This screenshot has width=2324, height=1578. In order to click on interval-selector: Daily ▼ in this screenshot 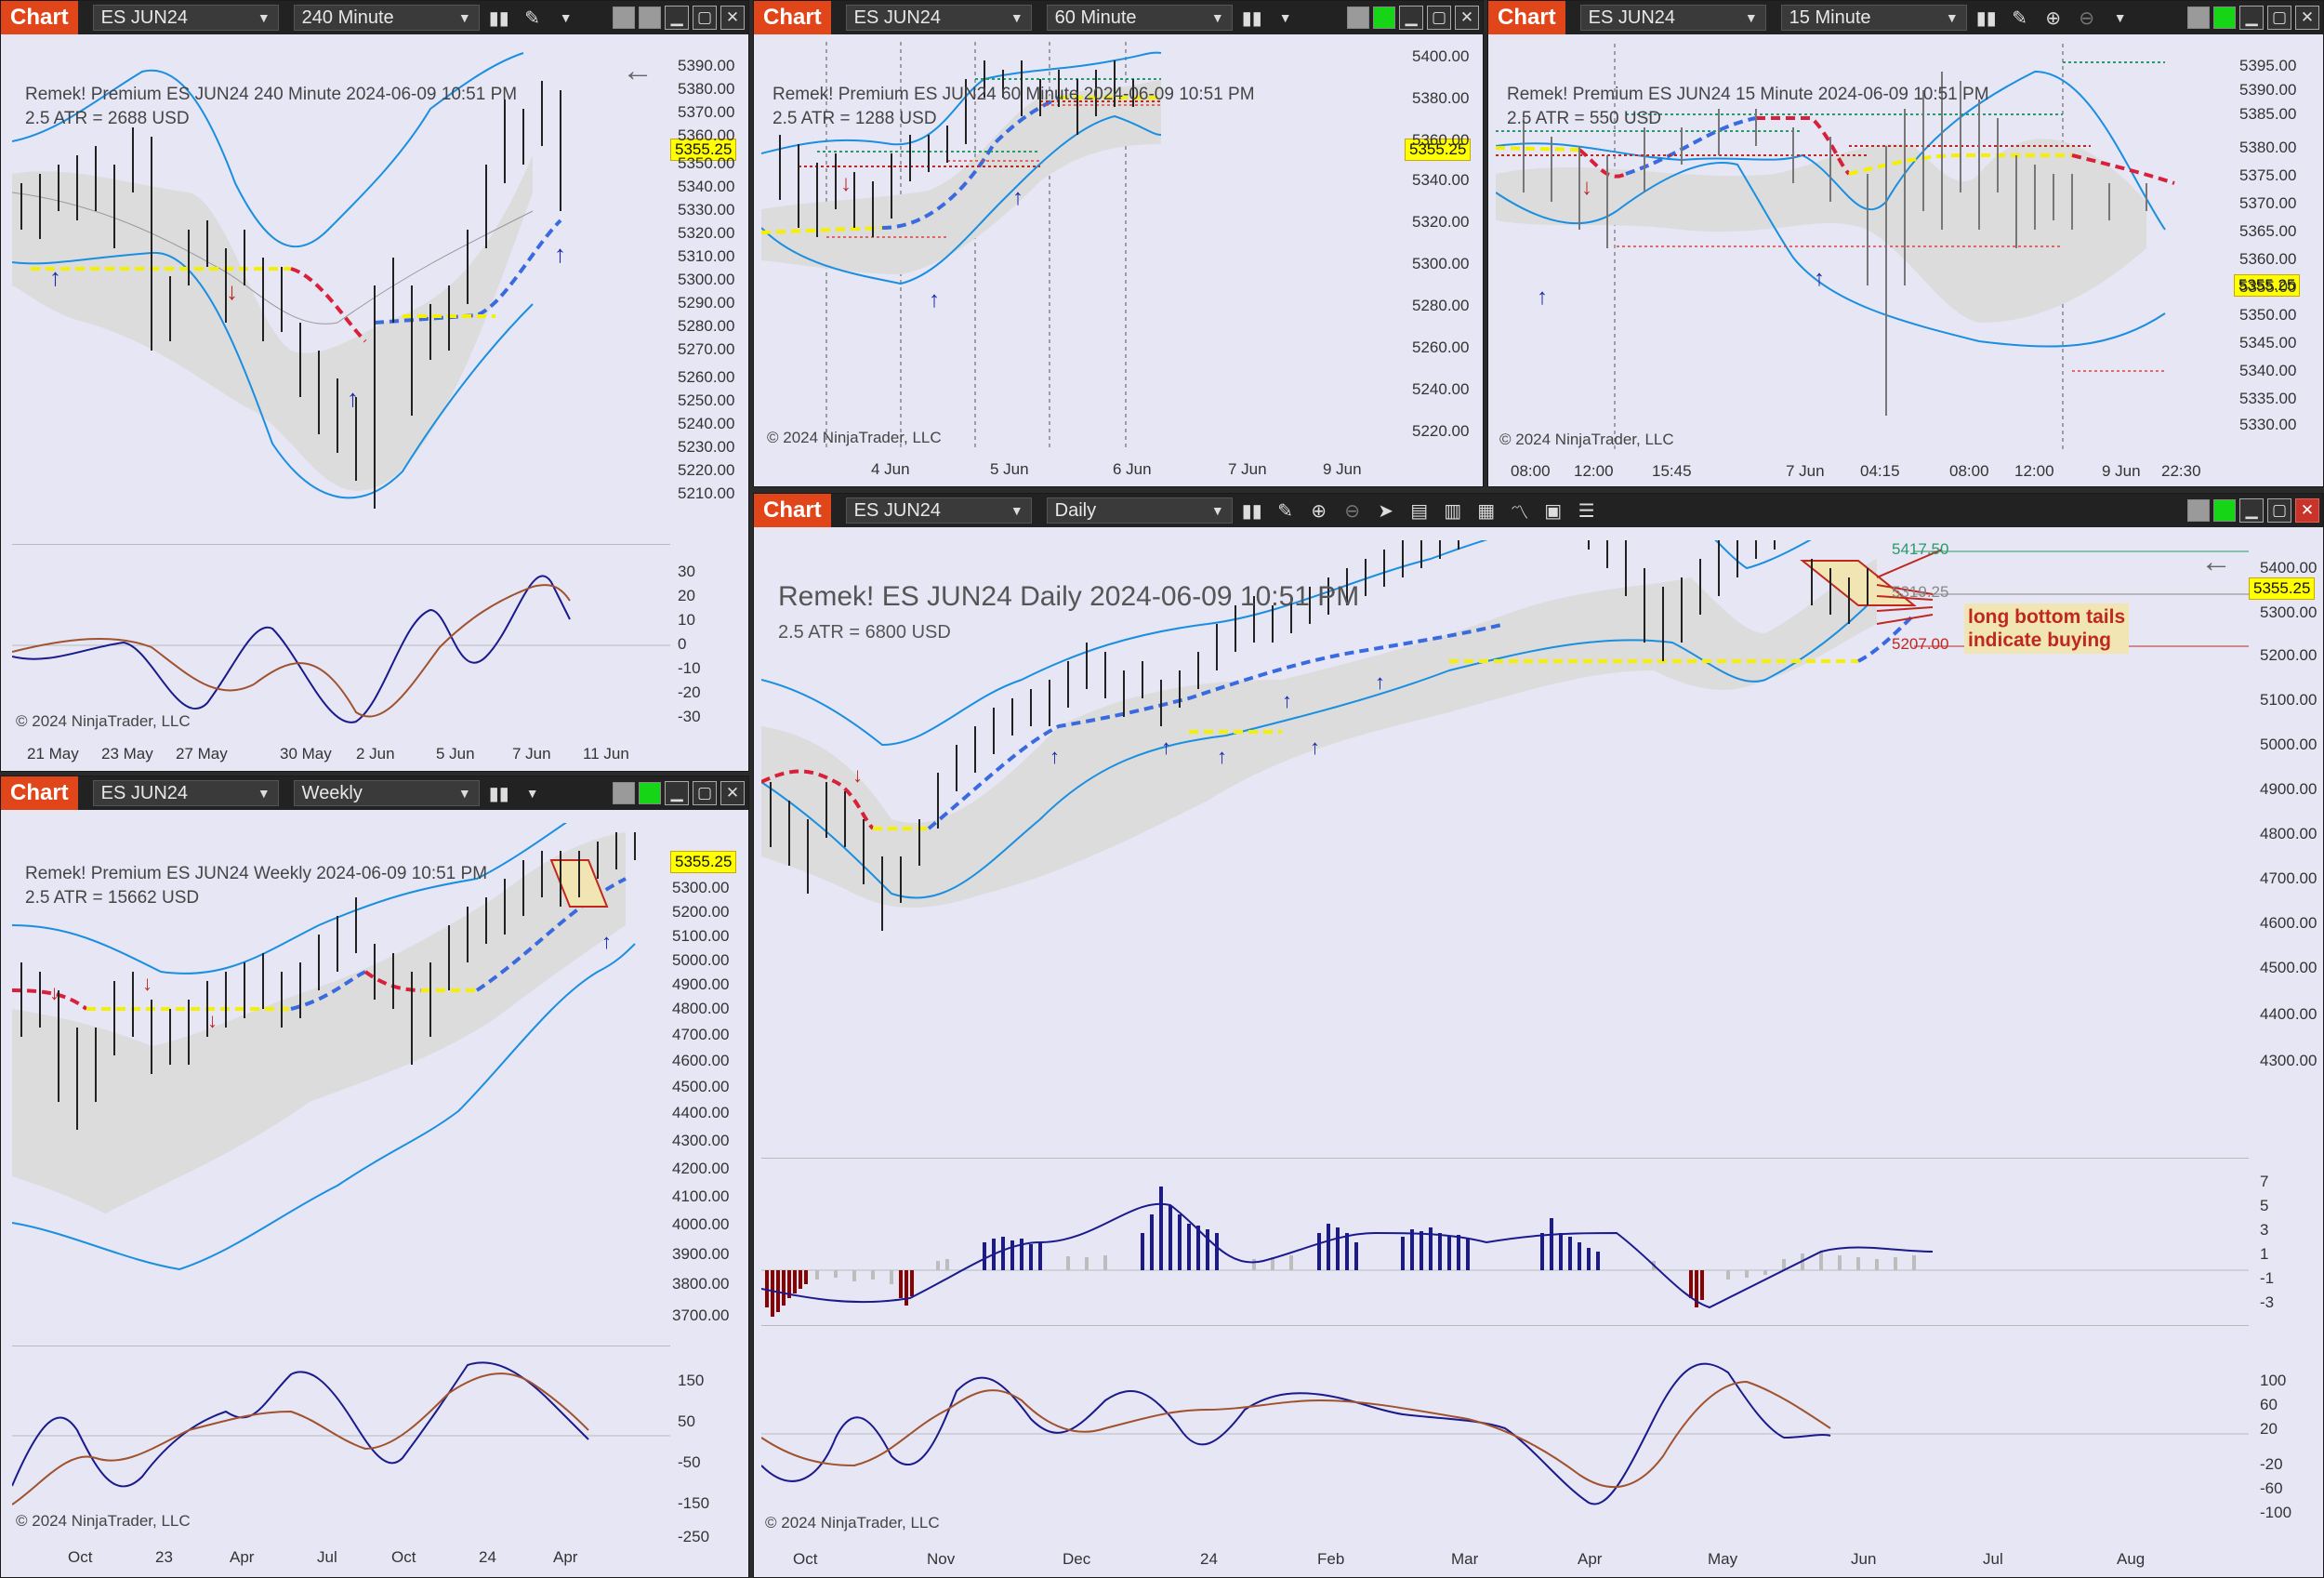, I will do `click(1139, 510)`.